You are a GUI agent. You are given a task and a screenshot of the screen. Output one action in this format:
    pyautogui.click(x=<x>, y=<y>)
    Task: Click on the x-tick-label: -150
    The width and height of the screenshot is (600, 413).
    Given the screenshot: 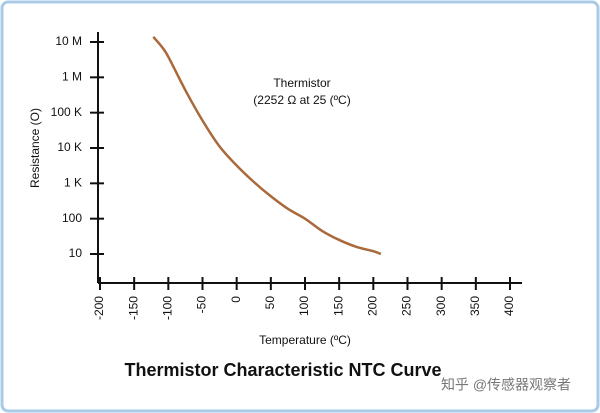 What is the action you would take?
    pyautogui.click(x=133, y=308)
    